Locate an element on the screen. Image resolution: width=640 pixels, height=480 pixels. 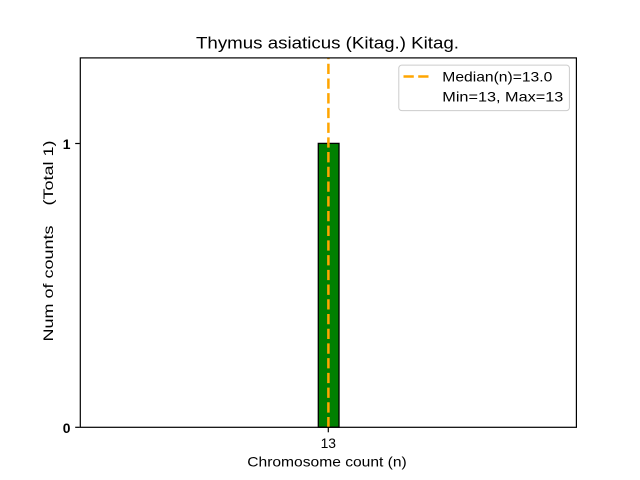
svg-text: 13 is located at coordinates (329, 443).